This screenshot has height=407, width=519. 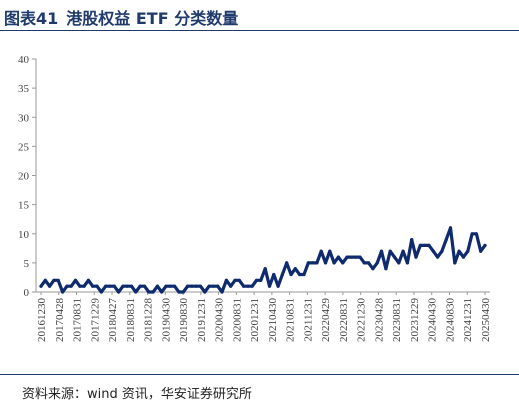 I want to click on x-tick-label: 20221230, so click(x=362, y=320).